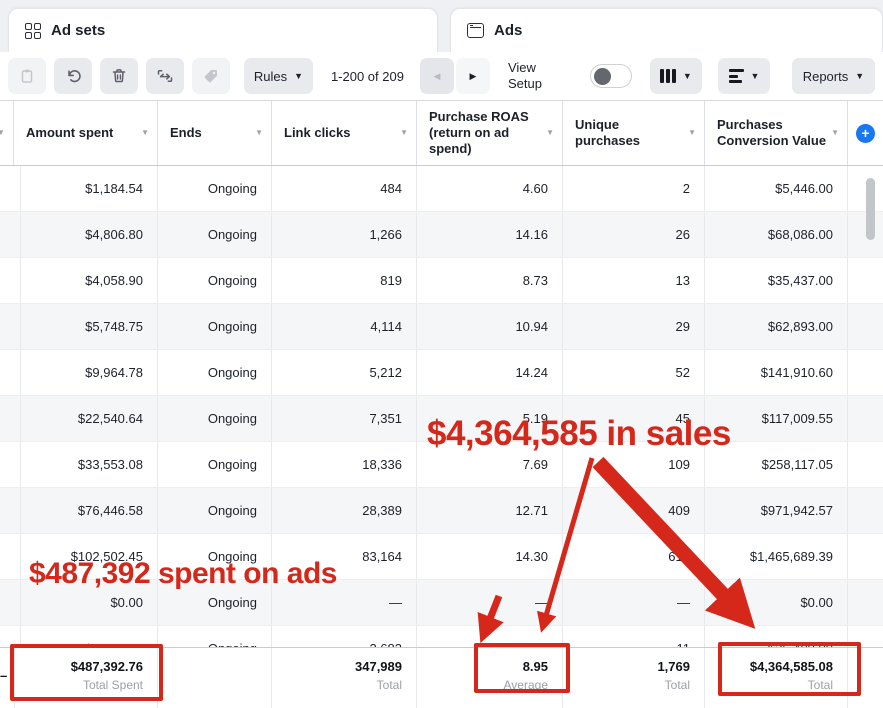 This screenshot has width=883, height=708. What do you see at coordinates (73, 76) in the screenshot?
I see `undo-button` at bounding box center [73, 76].